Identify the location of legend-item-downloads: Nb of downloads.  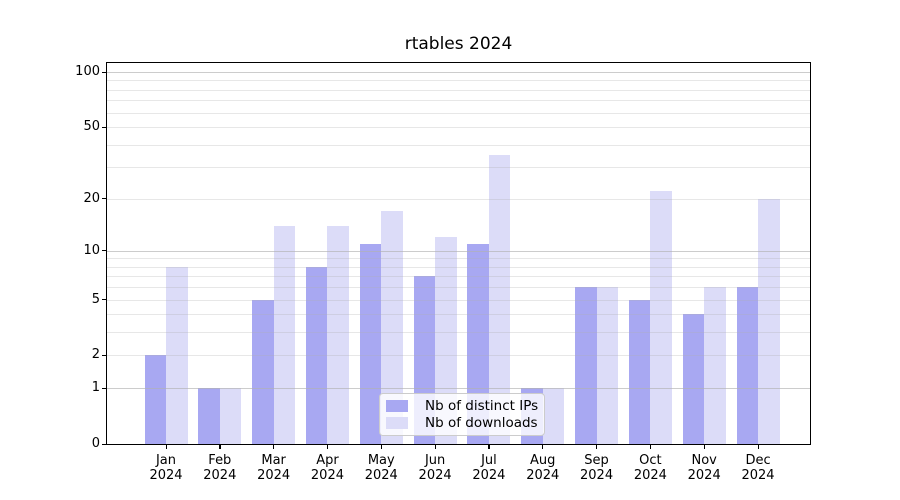
(462, 423).